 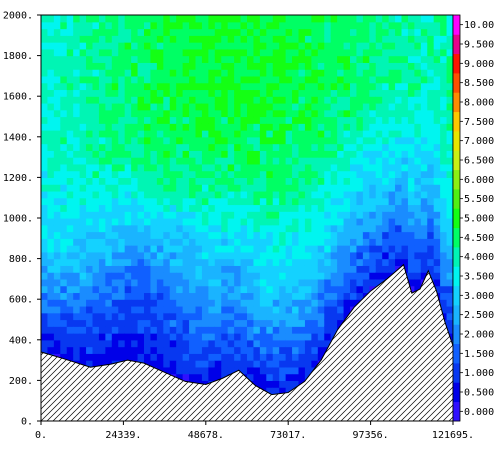 I want to click on colorbar-swatch, so click(x=456, y=334).